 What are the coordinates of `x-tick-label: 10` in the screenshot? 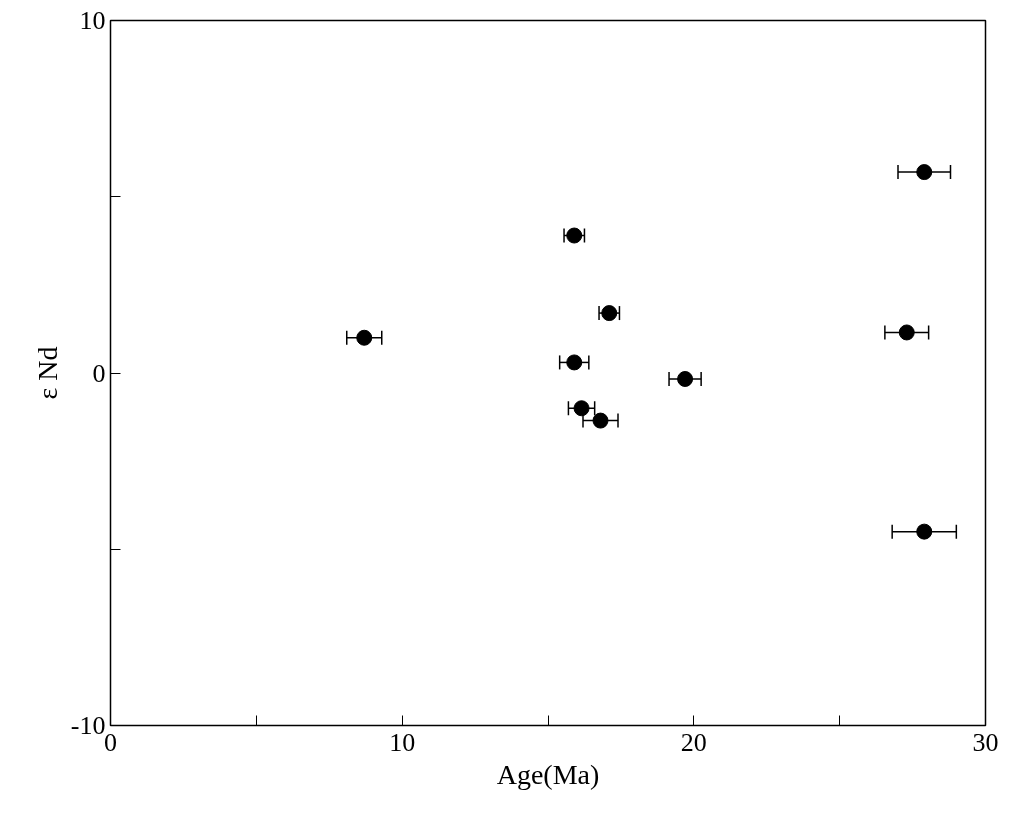 It's located at (402, 742).